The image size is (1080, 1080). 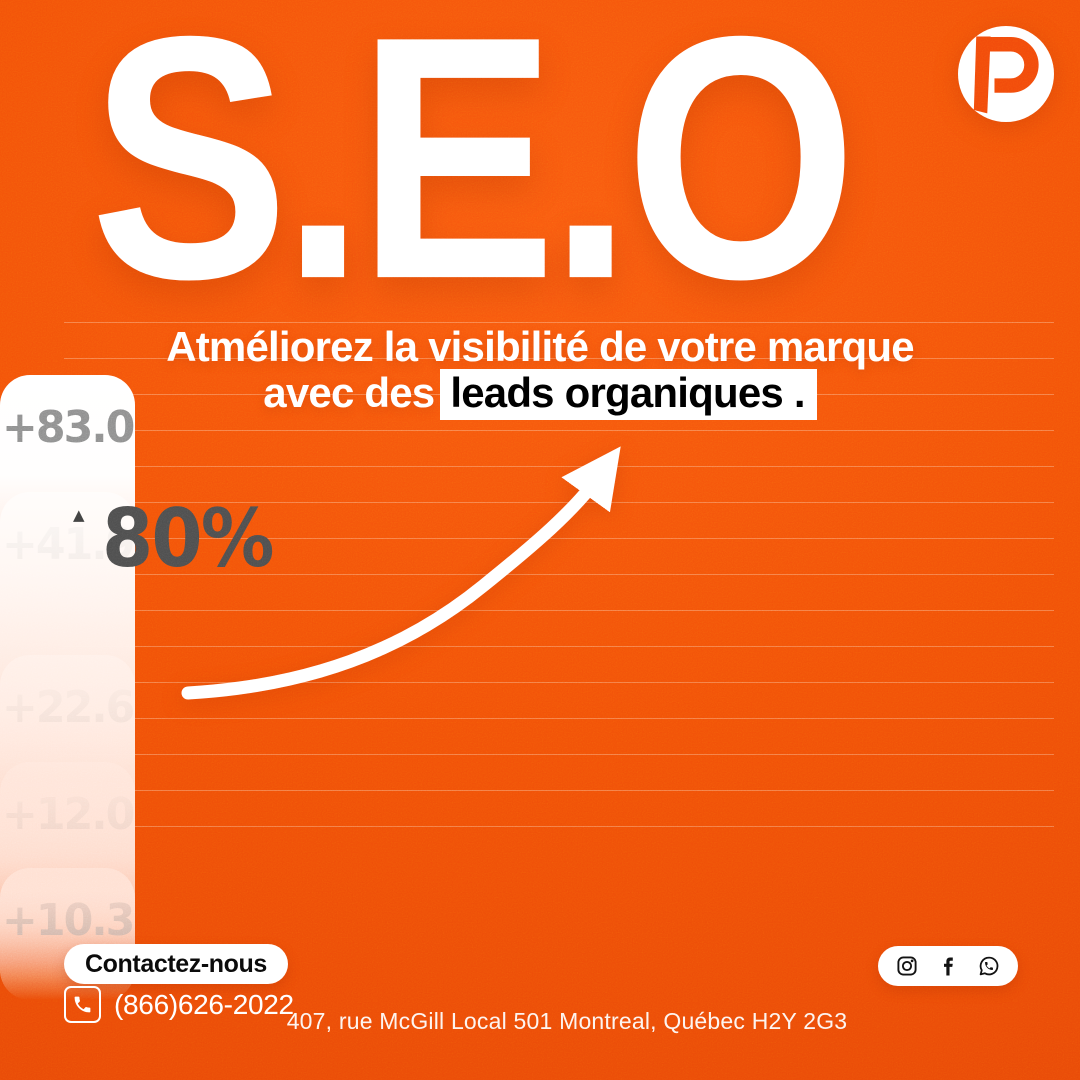 What do you see at coordinates (907, 966) in the screenshot?
I see `instagram-icon` at bounding box center [907, 966].